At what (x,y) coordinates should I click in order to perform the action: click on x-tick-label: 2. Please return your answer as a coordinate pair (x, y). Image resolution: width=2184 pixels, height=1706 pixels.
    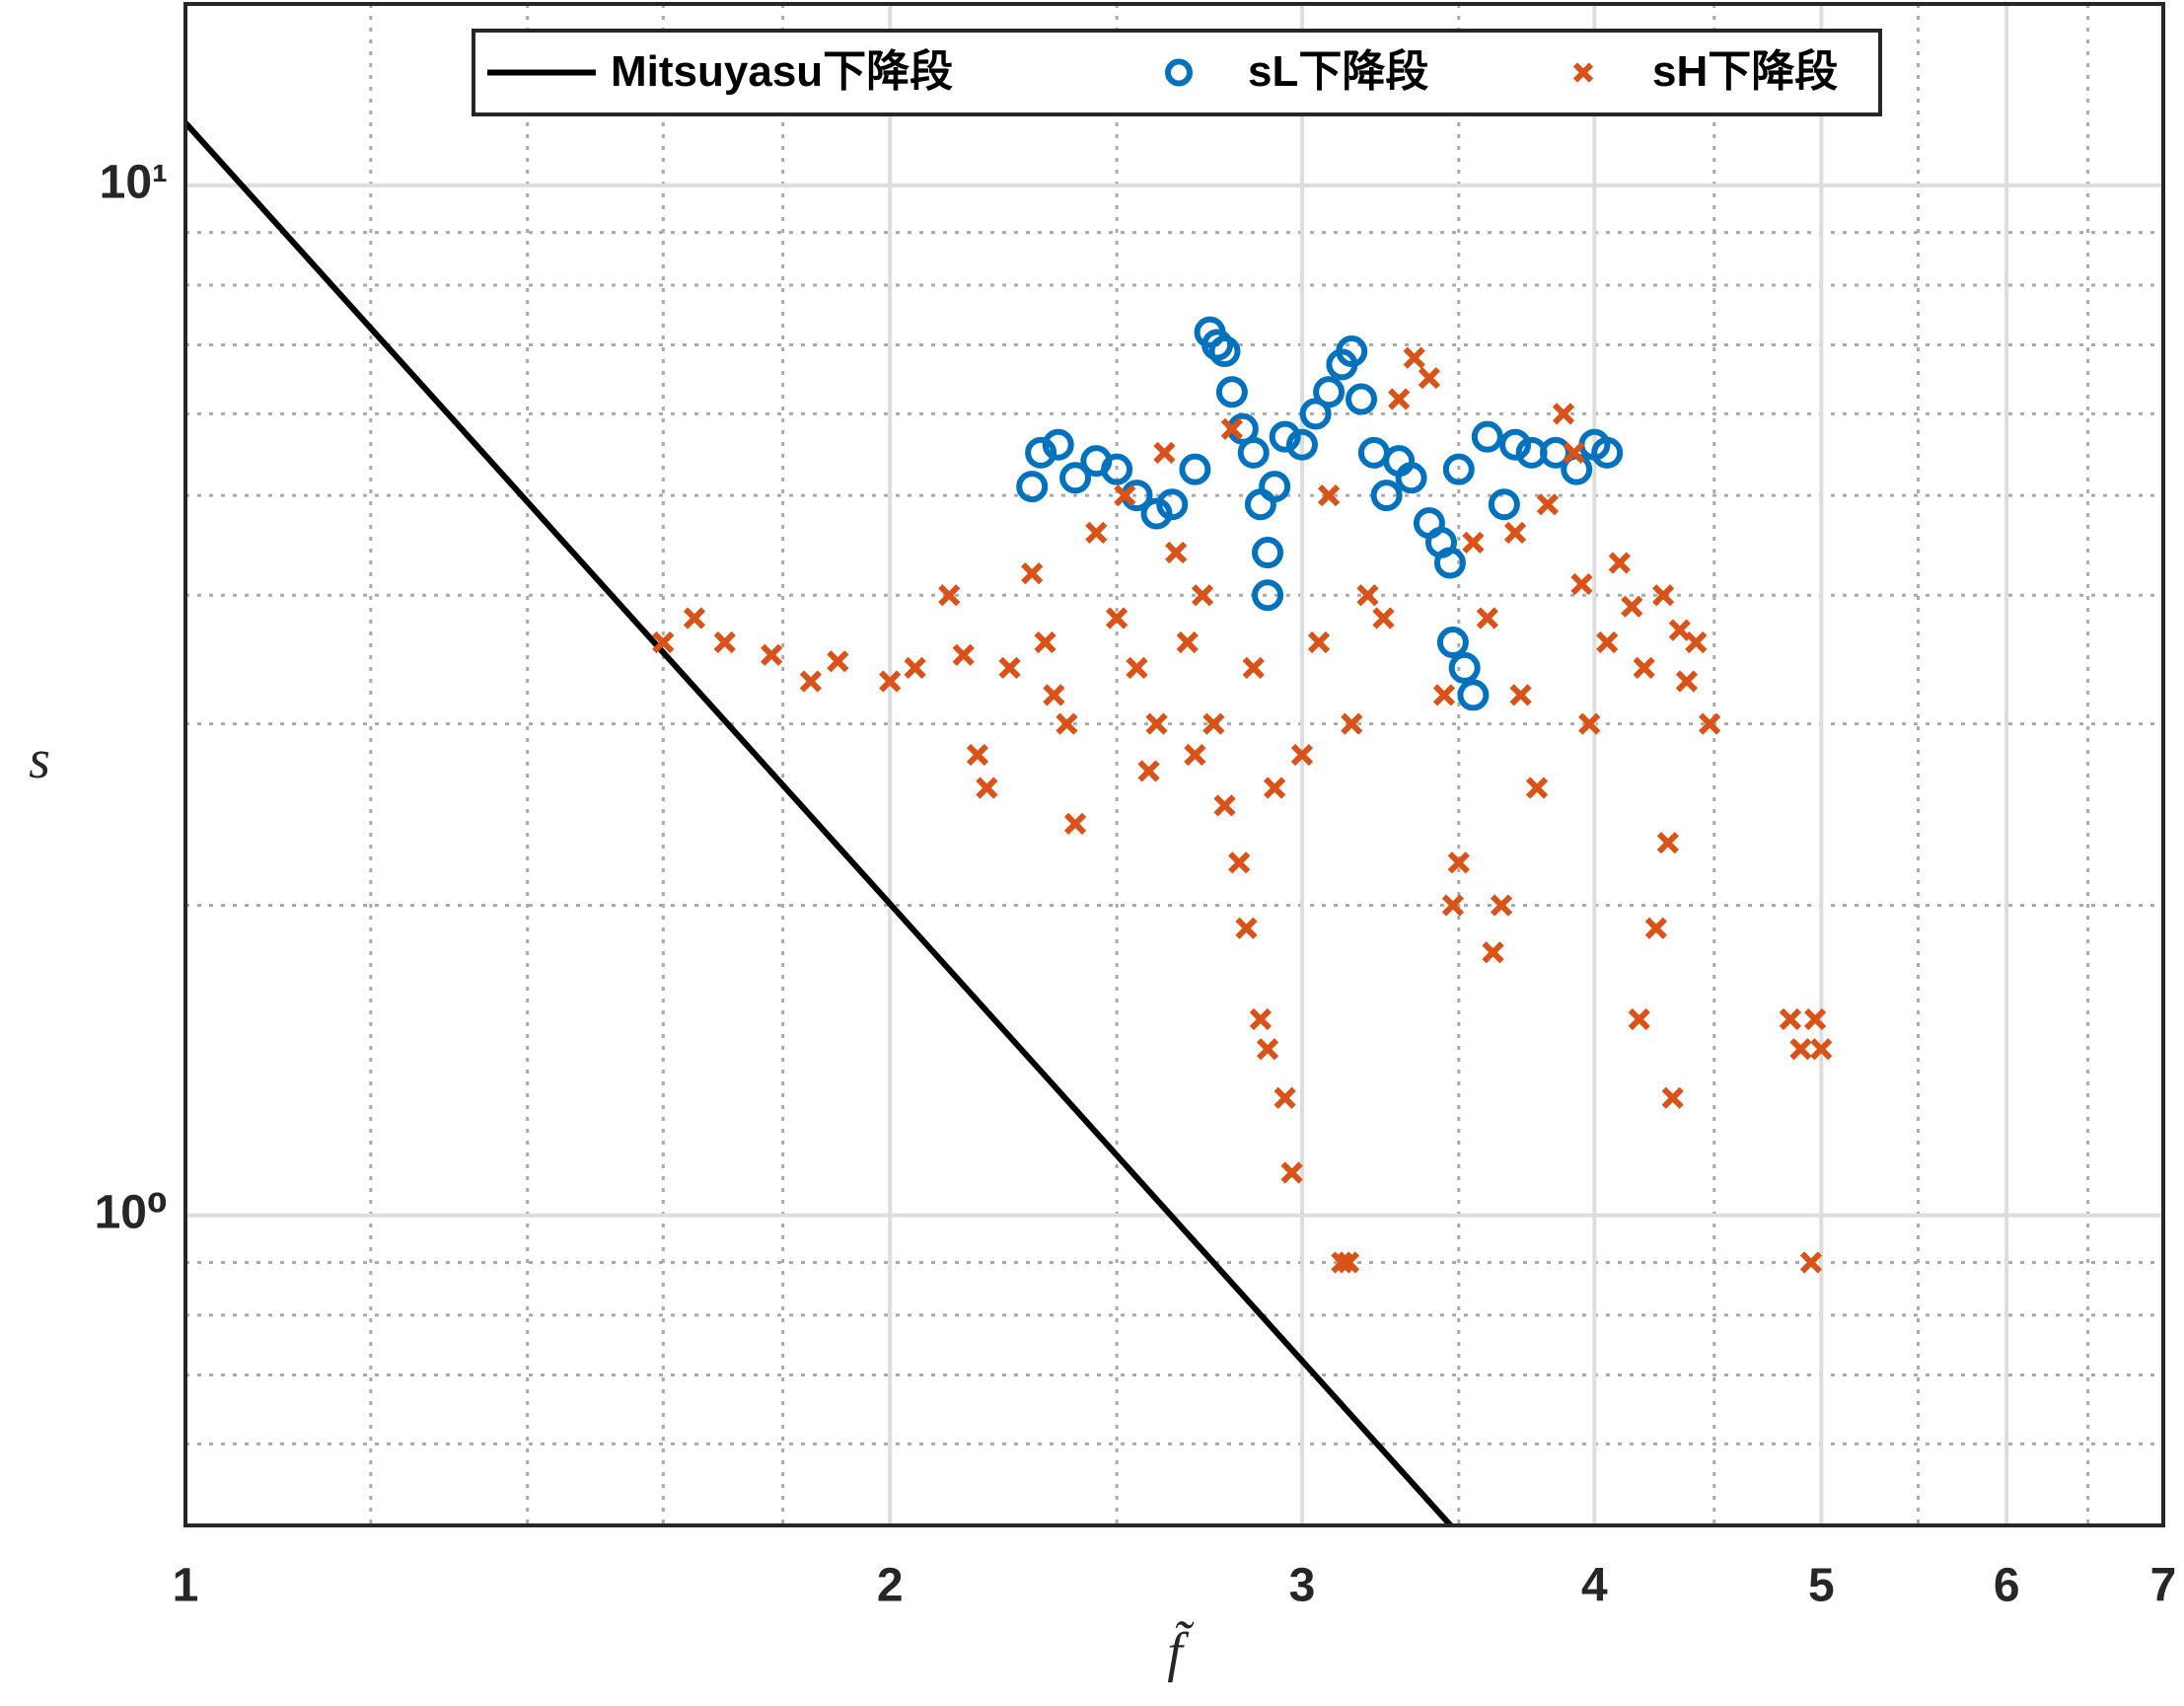
    Looking at the image, I should click on (890, 1586).